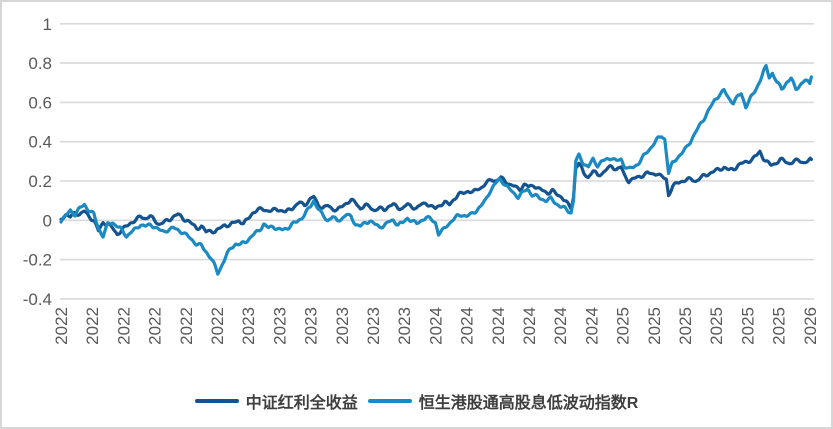 This screenshot has height=429, width=833. What do you see at coordinates (40, 142) in the screenshot?
I see `y-axis-label: 0.4` at bounding box center [40, 142].